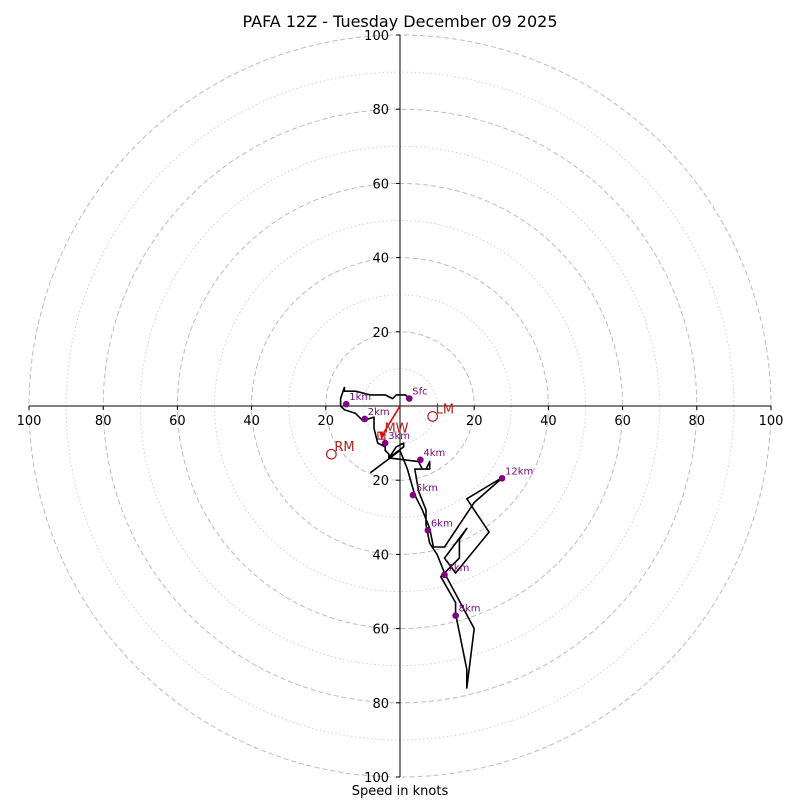 This screenshot has width=800, height=800. I want to click on height-marker-label: 2km, so click(379, 412).